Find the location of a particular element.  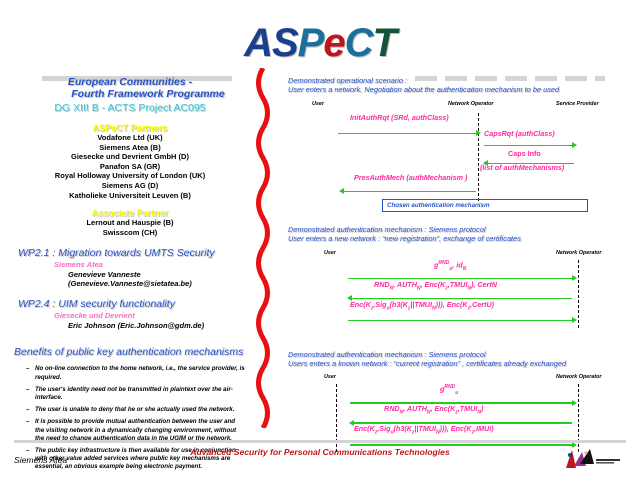

partner-logo-icon is located at coordinates (593, 458).